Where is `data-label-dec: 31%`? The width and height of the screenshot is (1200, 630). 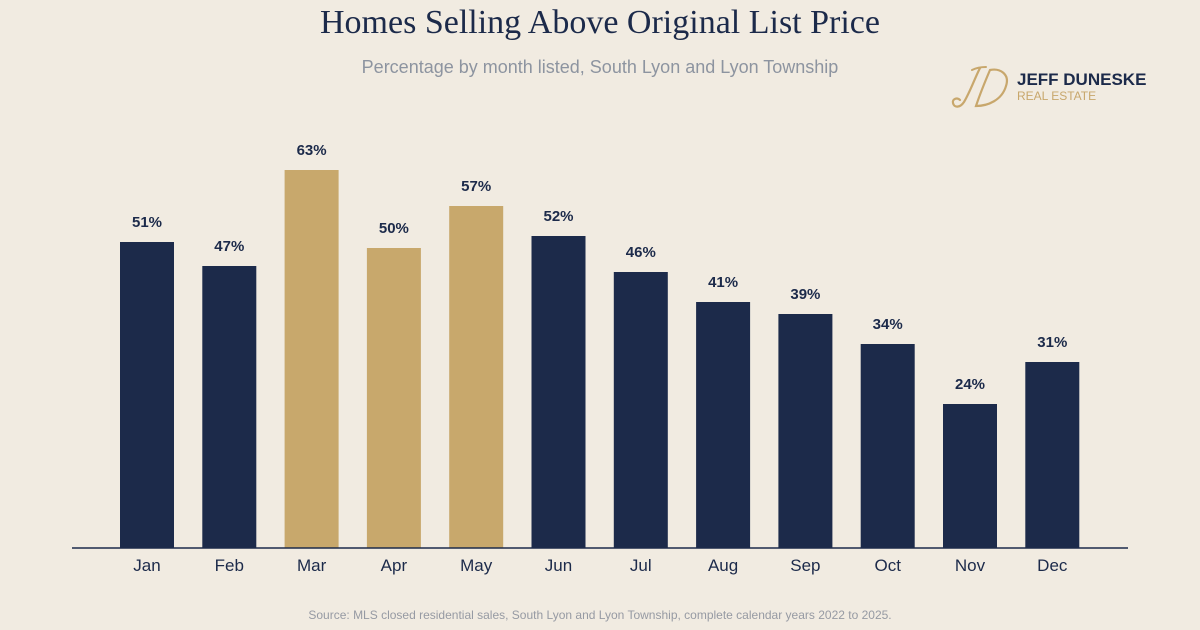
data-label-dec: 31% is located at coordinates (1052, 342).